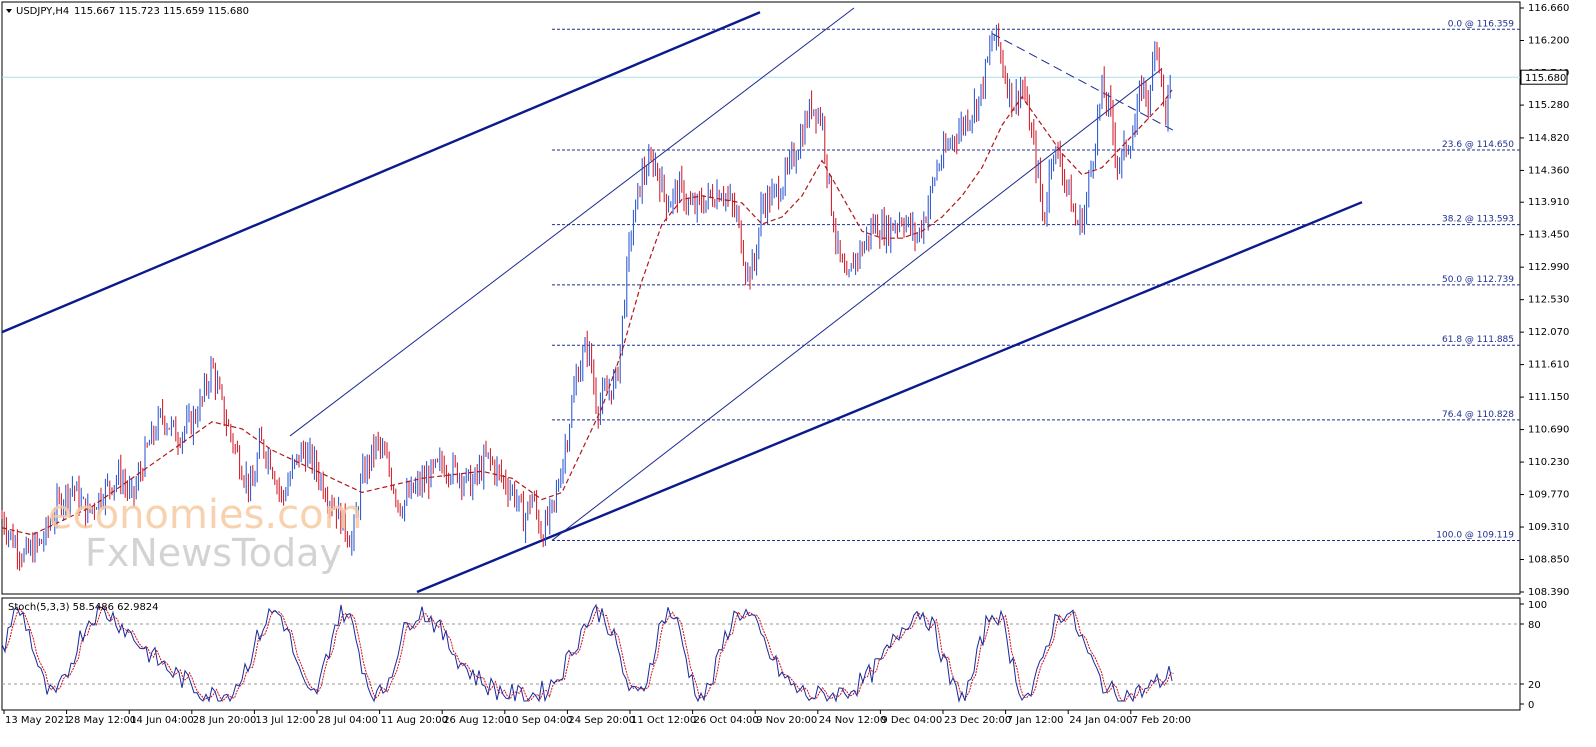 The height and width of the screenshot is (747, 1596). What do you see at coordinates (1548, 430) in the screenshot?
I see `y-tick-label: 110.690` at bounding box center [1548, 430].